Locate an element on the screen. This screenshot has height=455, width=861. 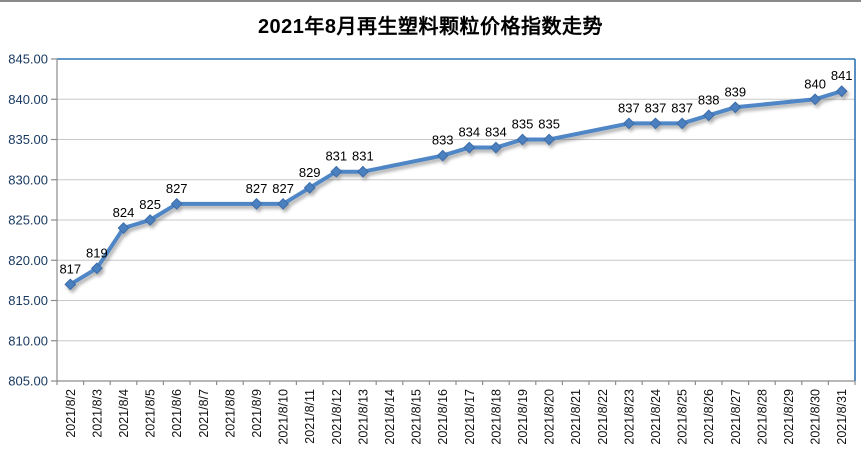
data-point-label: 839 is located at coordinates (735, 91).